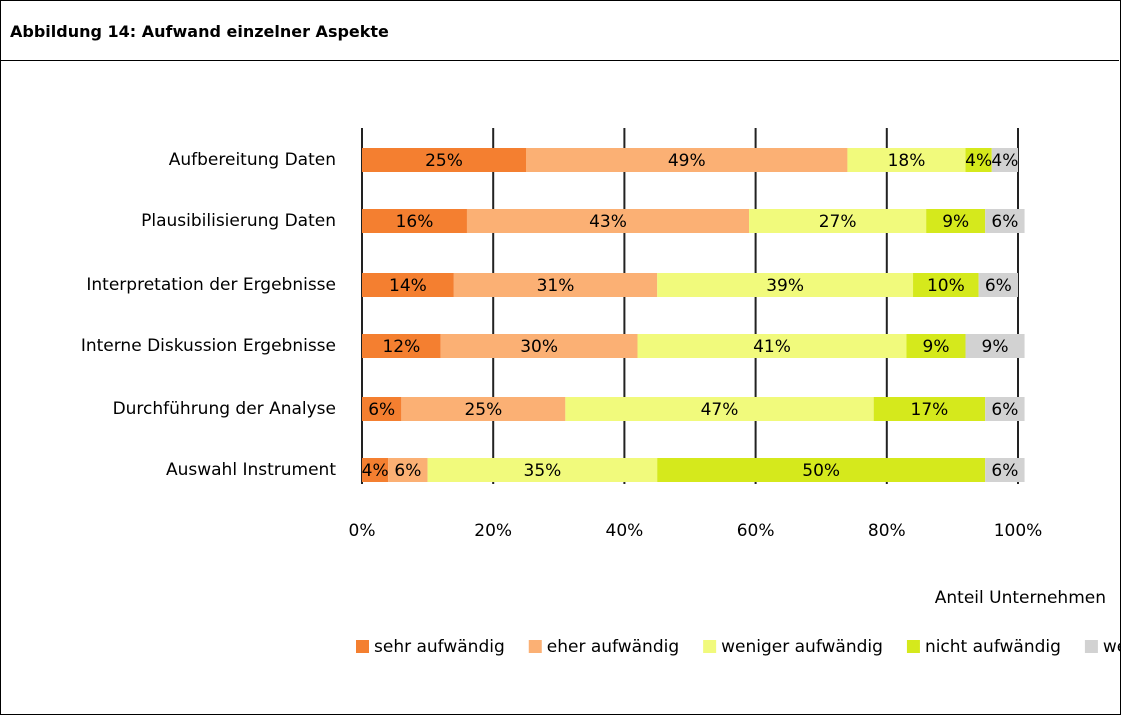  What do you see at coordinates (613, 647) in the screenshot?
I see `legend-label: eher aufwändig` at bounding box center [613, 647].